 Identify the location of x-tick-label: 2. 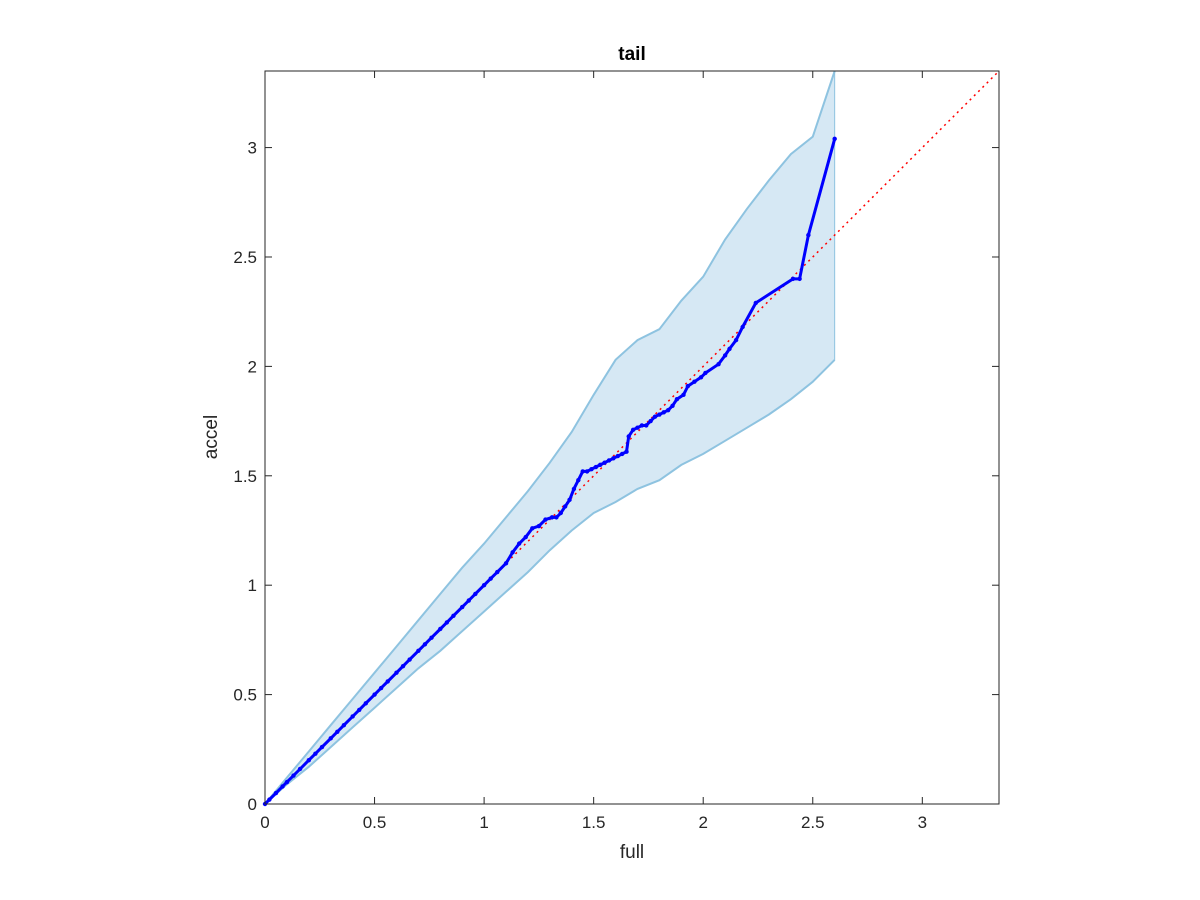
(702, 822).